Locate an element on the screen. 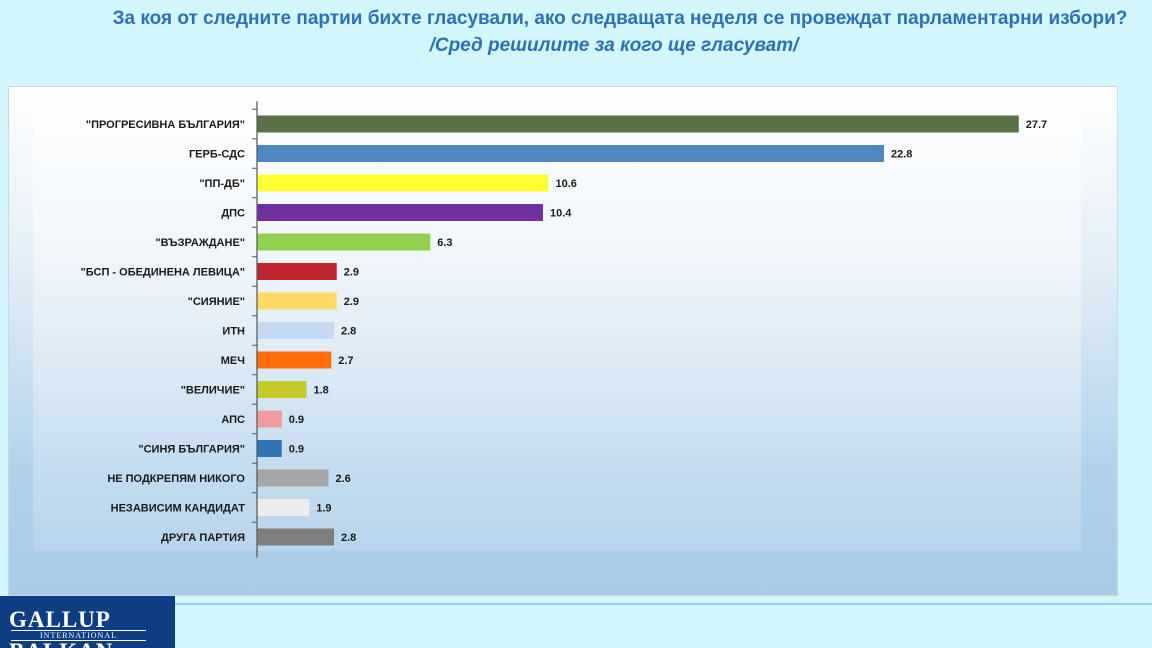  category-label: МЕЧ is located at coordinates (233, 361).